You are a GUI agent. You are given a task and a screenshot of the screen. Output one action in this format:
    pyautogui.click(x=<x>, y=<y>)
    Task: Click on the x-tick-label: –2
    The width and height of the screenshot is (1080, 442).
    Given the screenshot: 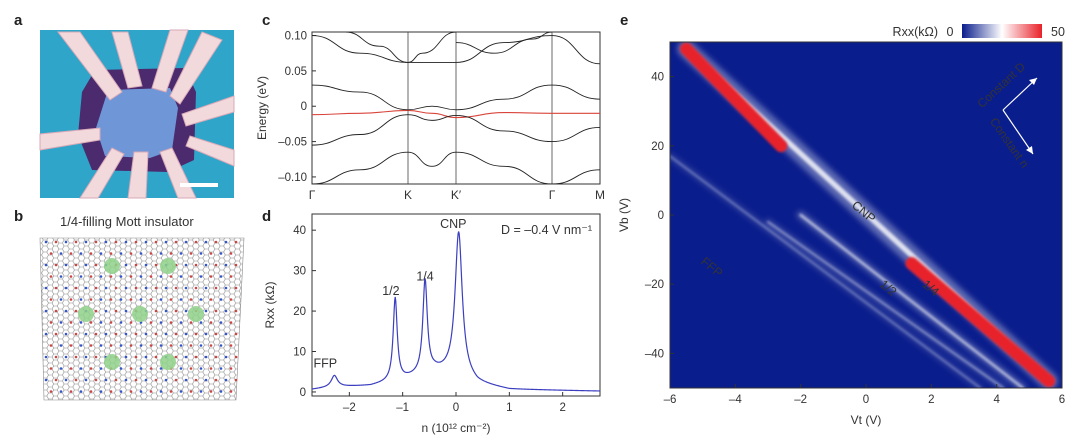 What is the action you would take?
    pyautogui.click(x=349, y=408)
    